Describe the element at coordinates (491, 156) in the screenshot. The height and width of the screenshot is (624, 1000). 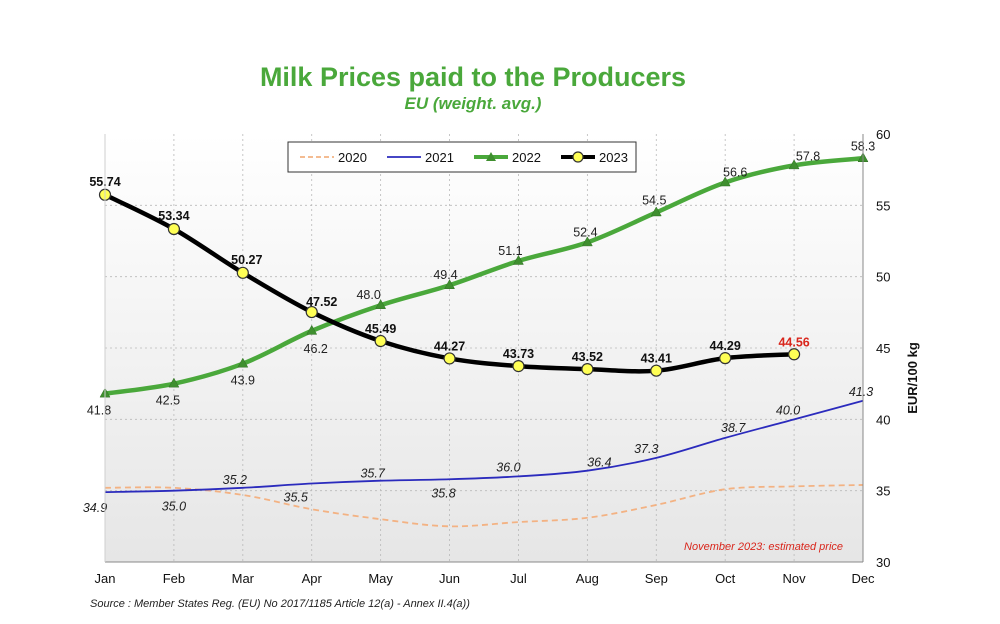
I see `legend-2022-swatch-marker` at that location.